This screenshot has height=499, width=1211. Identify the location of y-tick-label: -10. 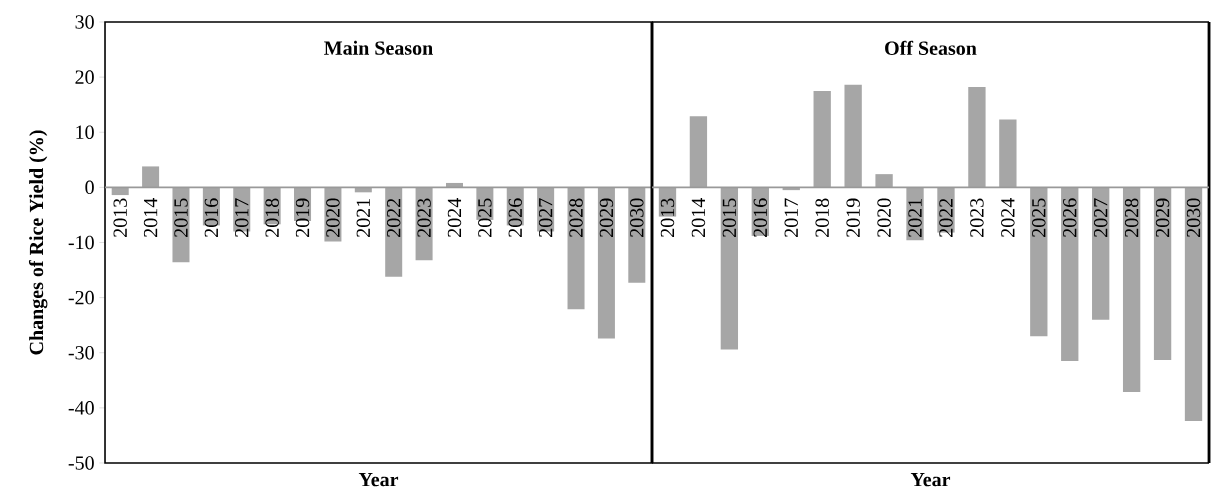
(81, 242).